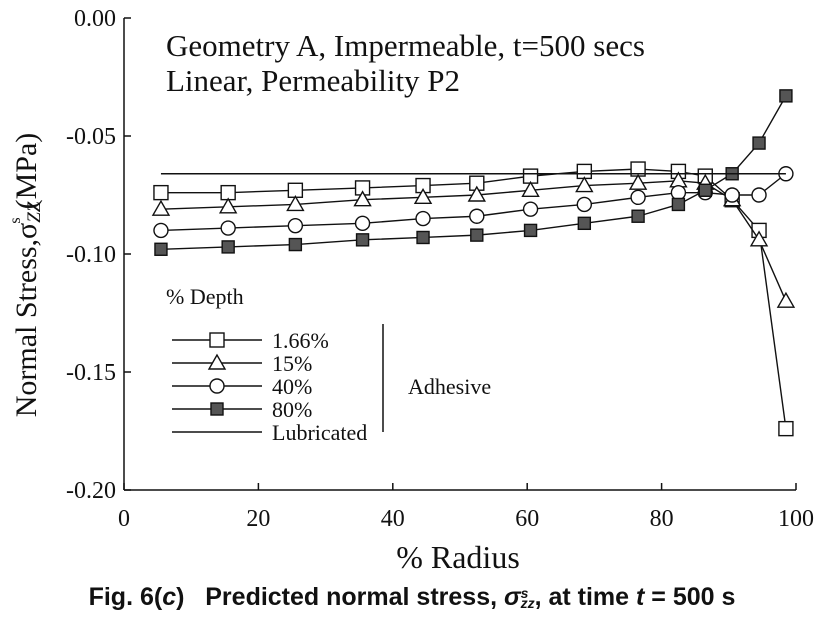 The image size is (824, 635). What do you see at coordinates (95, 19) in the screenshot?
I see `y-tick-label: 0.00` at bounding box center [95, 19].